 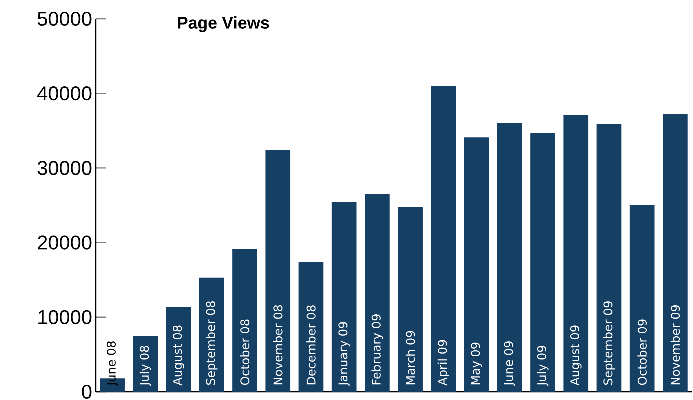 I want to click on x-tick-label: June 08, so click(x=112, y=364).